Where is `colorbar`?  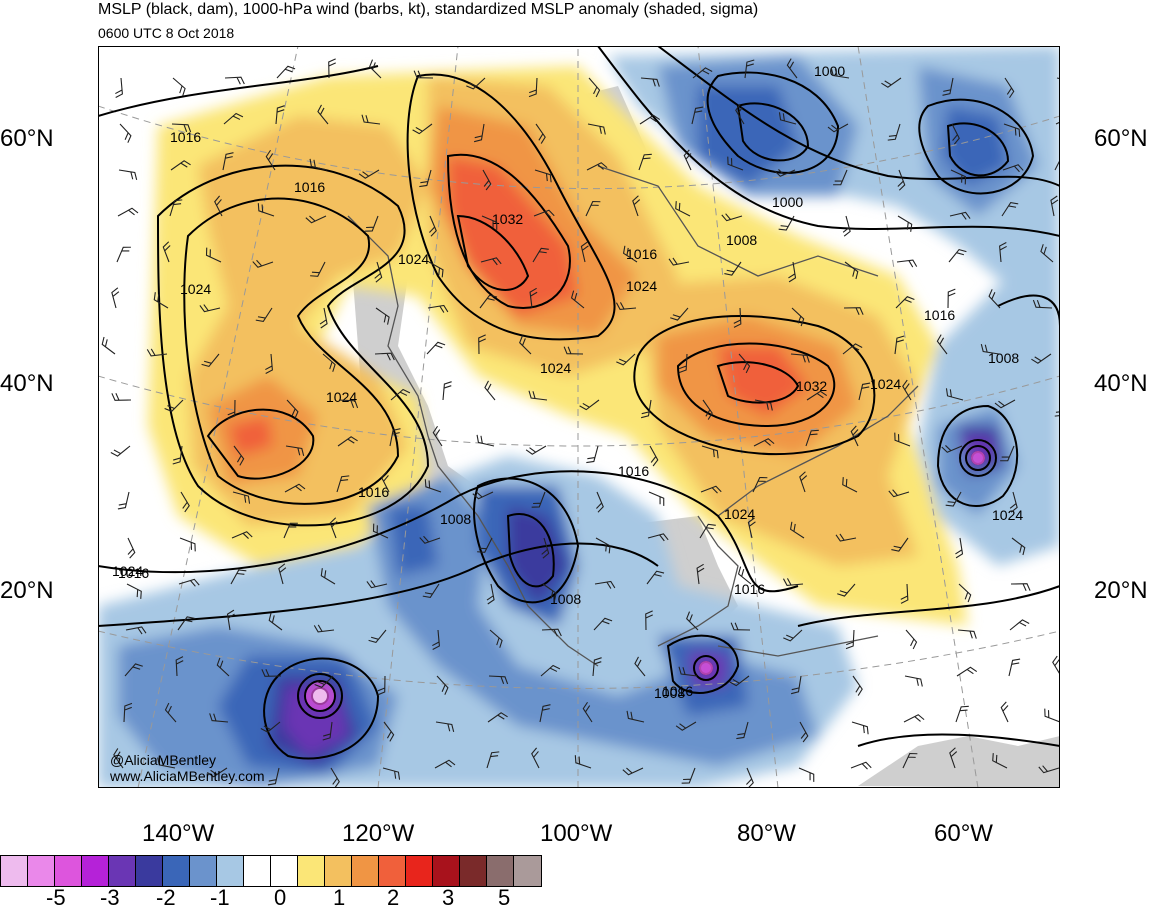 colorbar is located at coordinates (271, 871).